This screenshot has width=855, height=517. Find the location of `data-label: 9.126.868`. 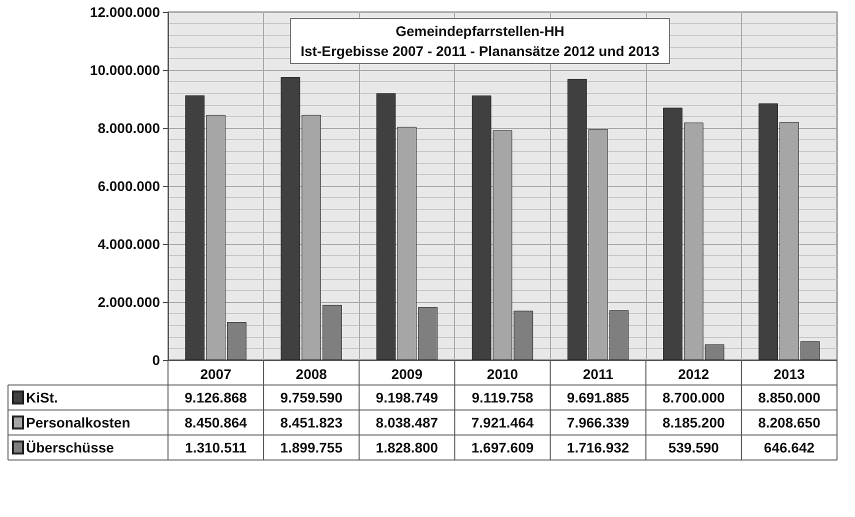

data-label: 9.126.868 is located at coordinates (216, 398).